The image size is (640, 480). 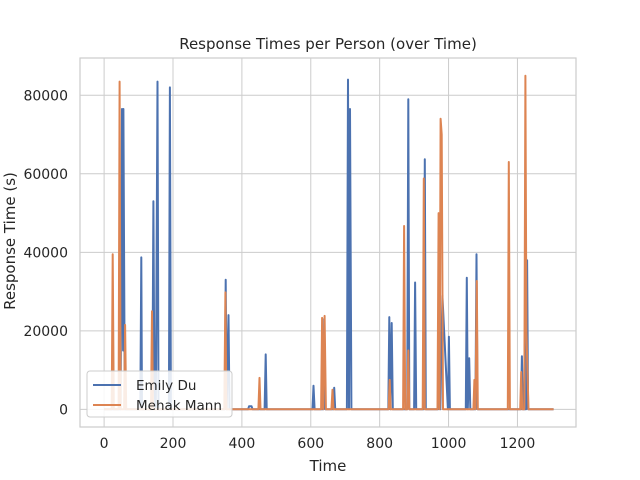 I want to click on legend-box, so click(x=159, y=394).